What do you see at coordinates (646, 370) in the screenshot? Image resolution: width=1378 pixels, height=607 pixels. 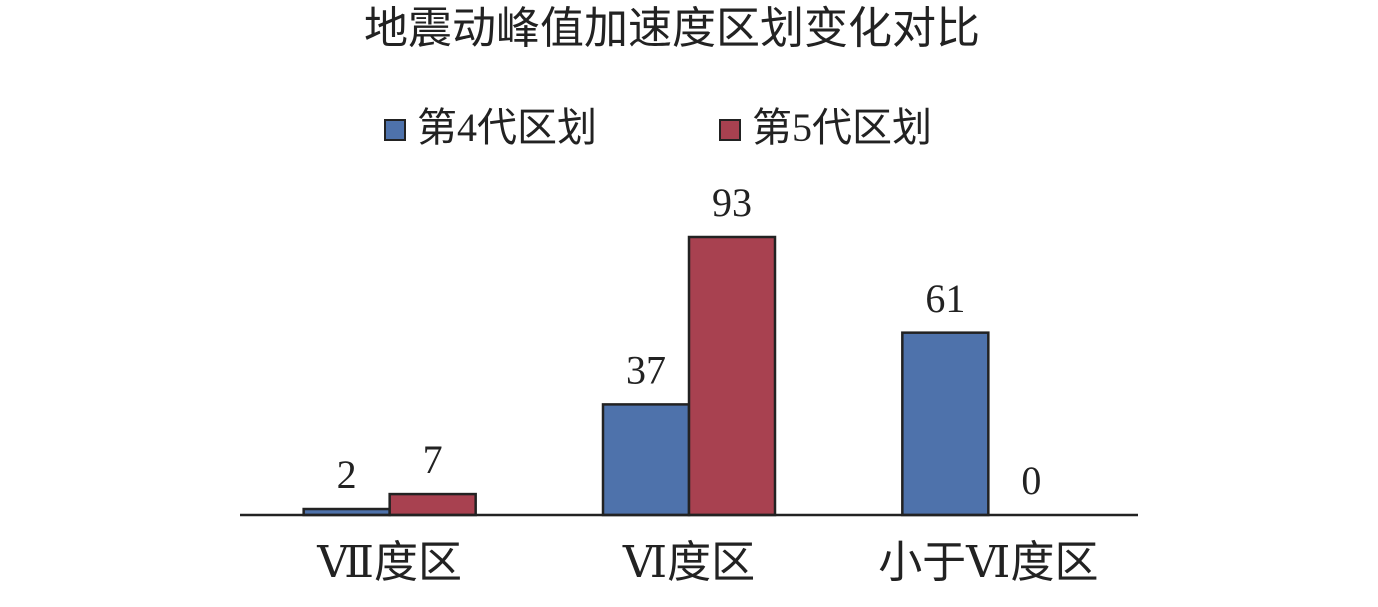 I see `value-label: 37` at bounding box center [646, 370].